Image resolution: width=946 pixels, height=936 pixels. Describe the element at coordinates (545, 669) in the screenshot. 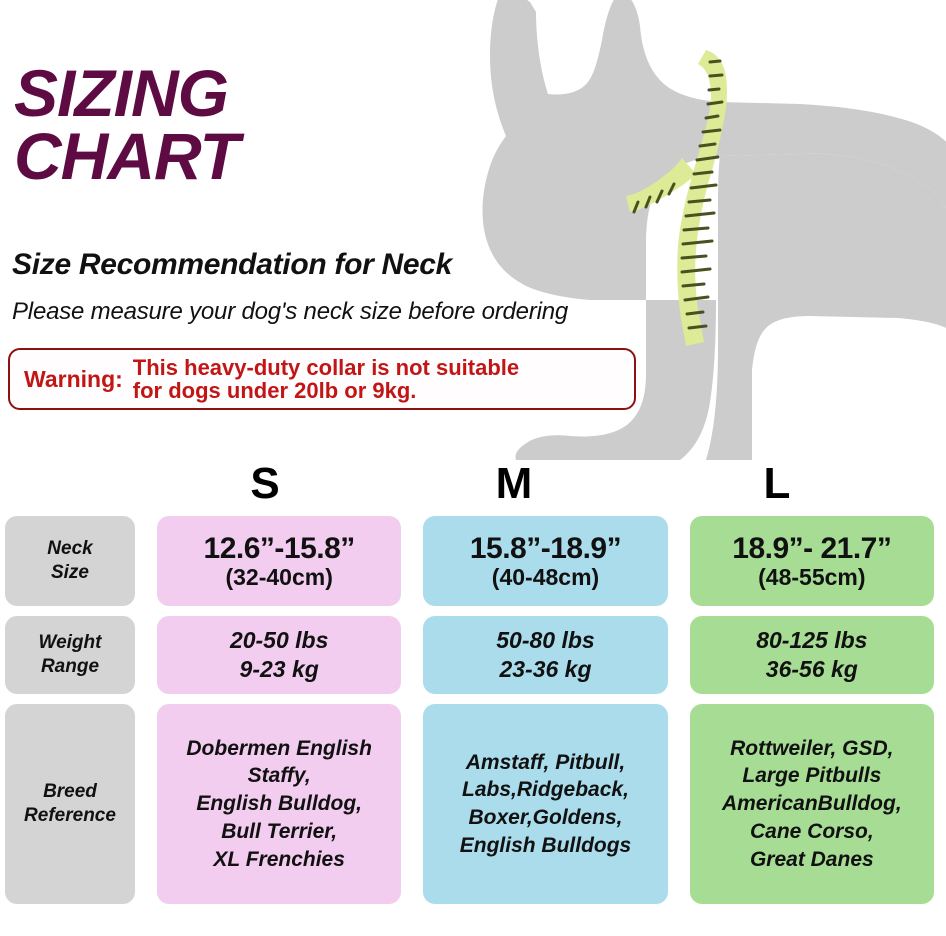

I see `weight-kg-m: 23-36 kg` at that location.